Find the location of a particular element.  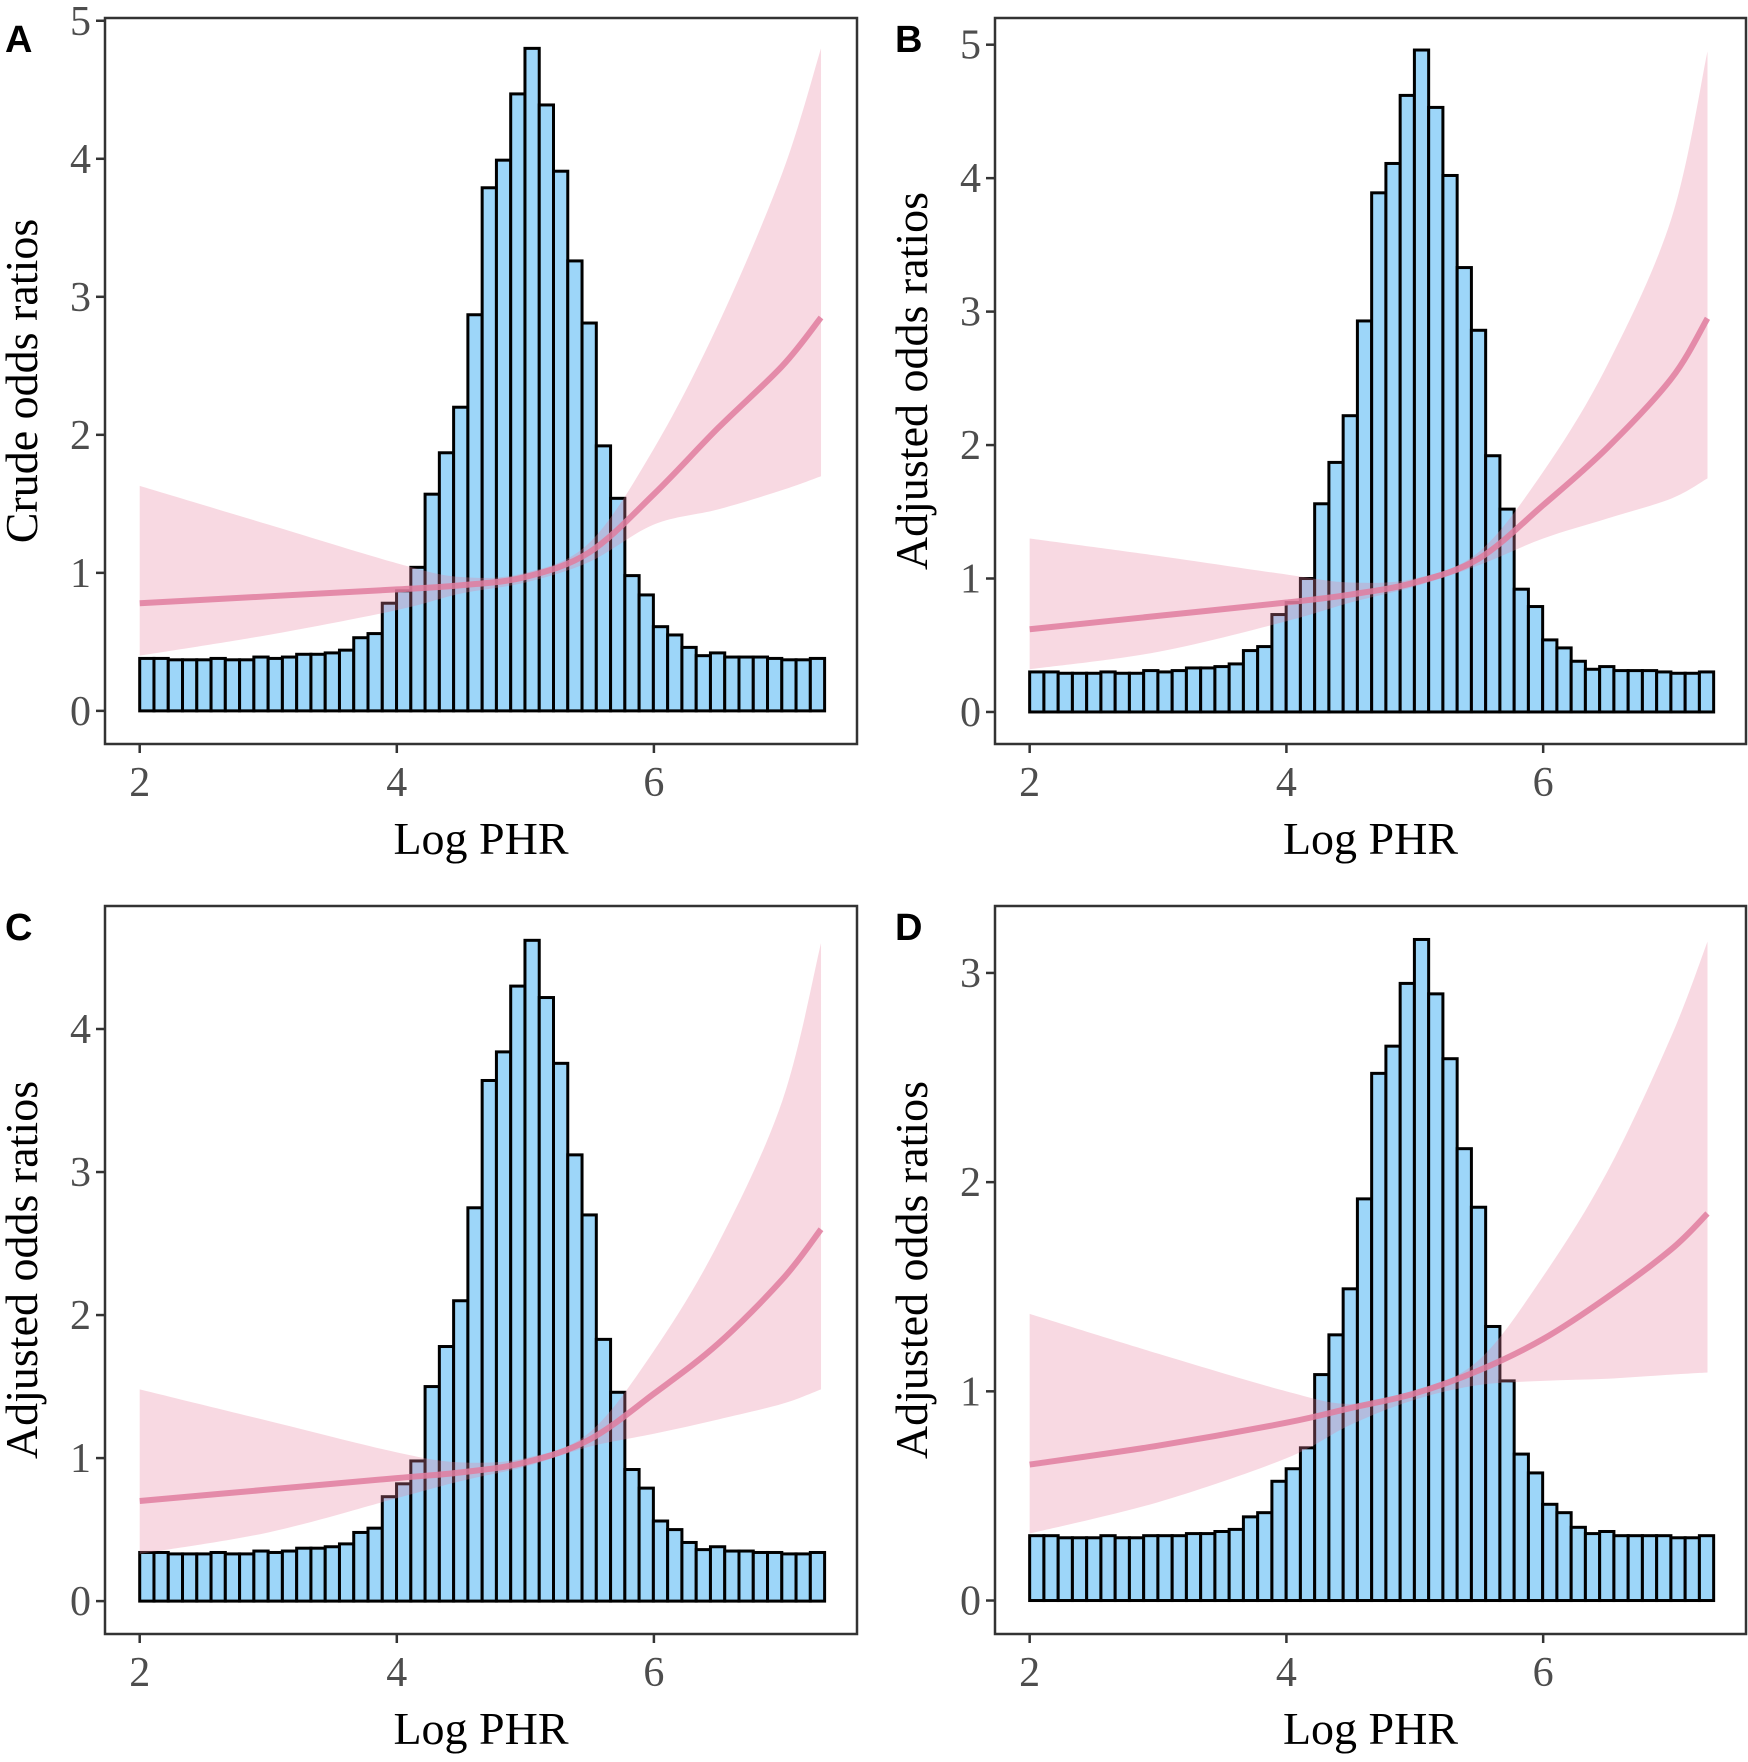

y-axis-title: Crude odds ratios is located at coordinates (23, 381).